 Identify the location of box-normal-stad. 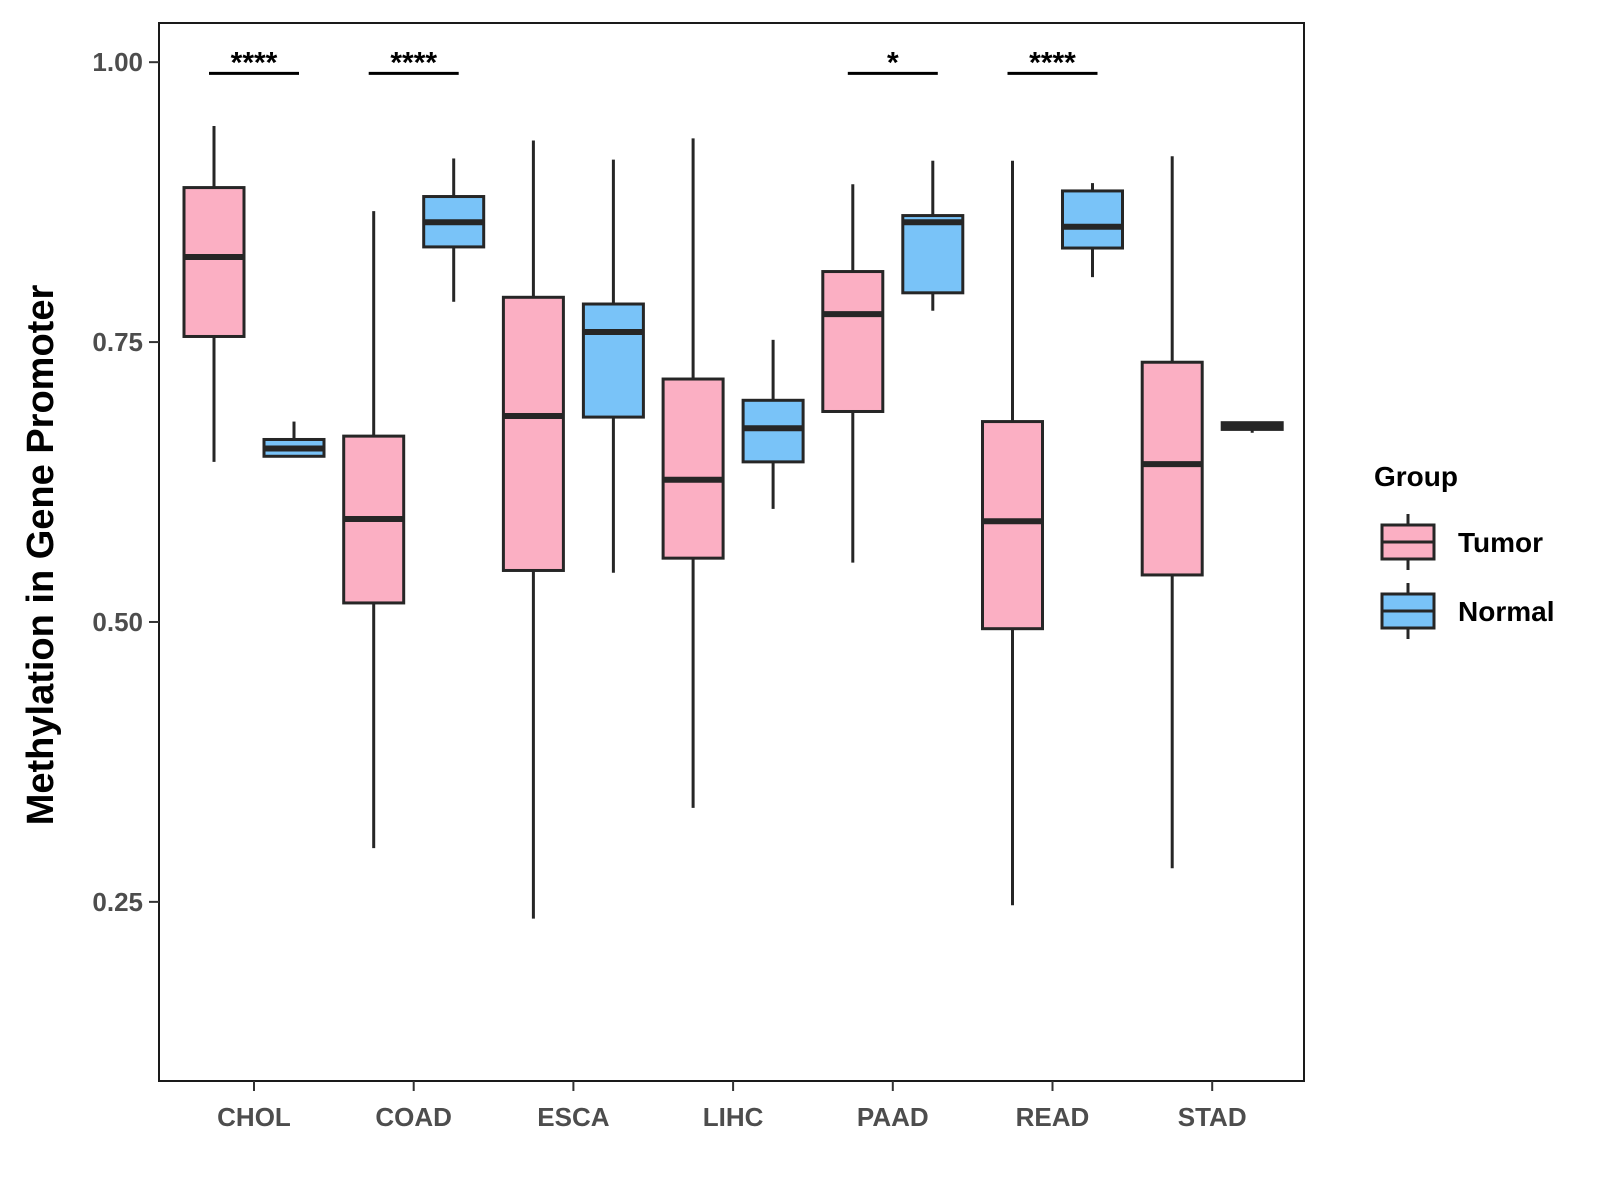
(1252, 427).